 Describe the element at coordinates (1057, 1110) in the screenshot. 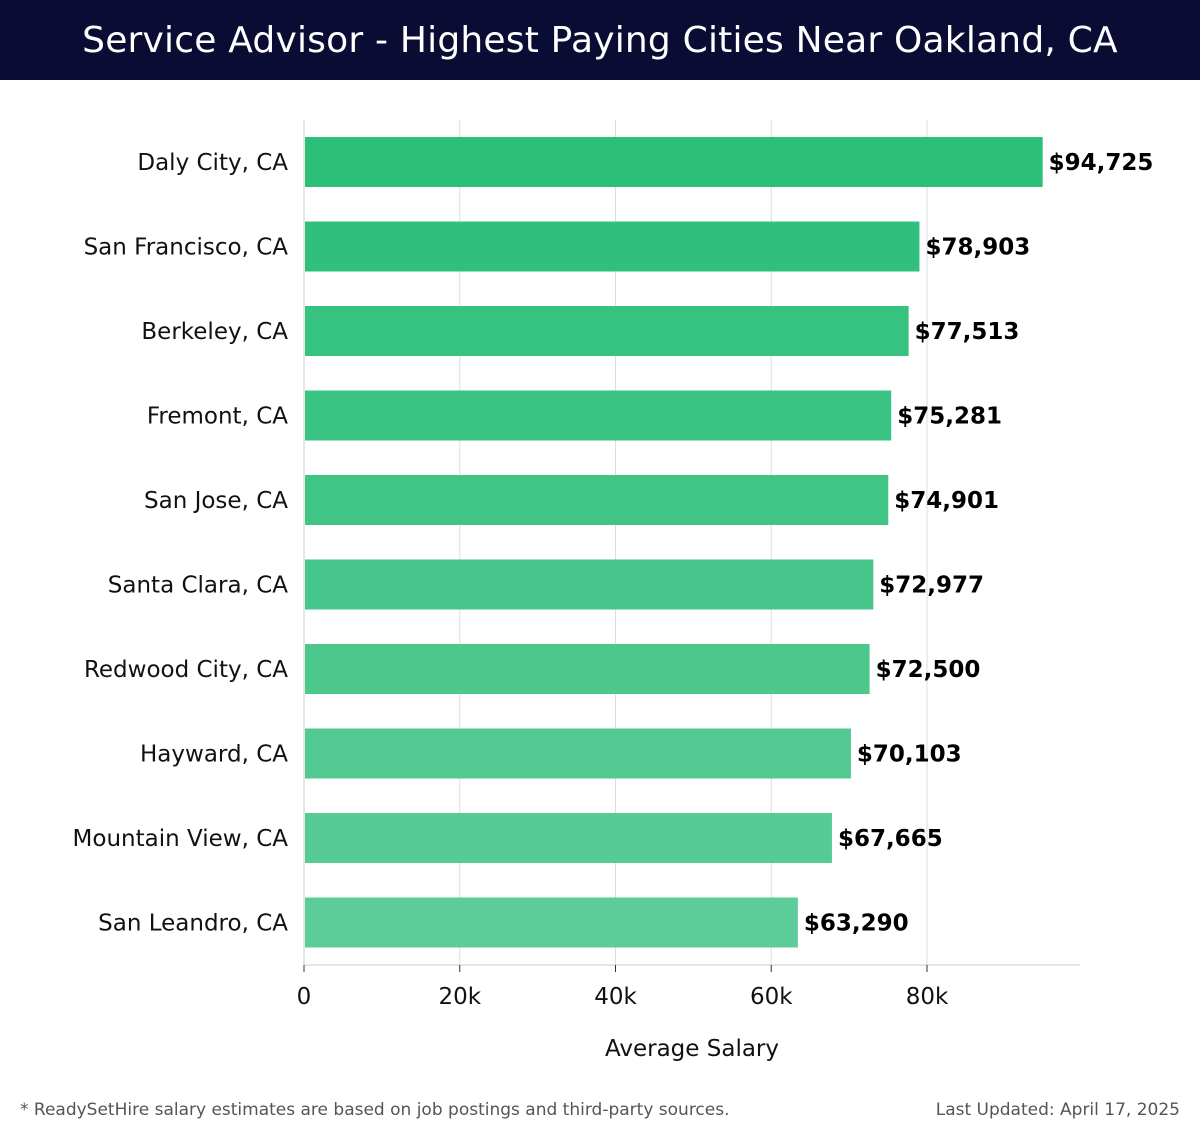

I see `footer-updated: Last Updated: April 17, 2025` at that location.